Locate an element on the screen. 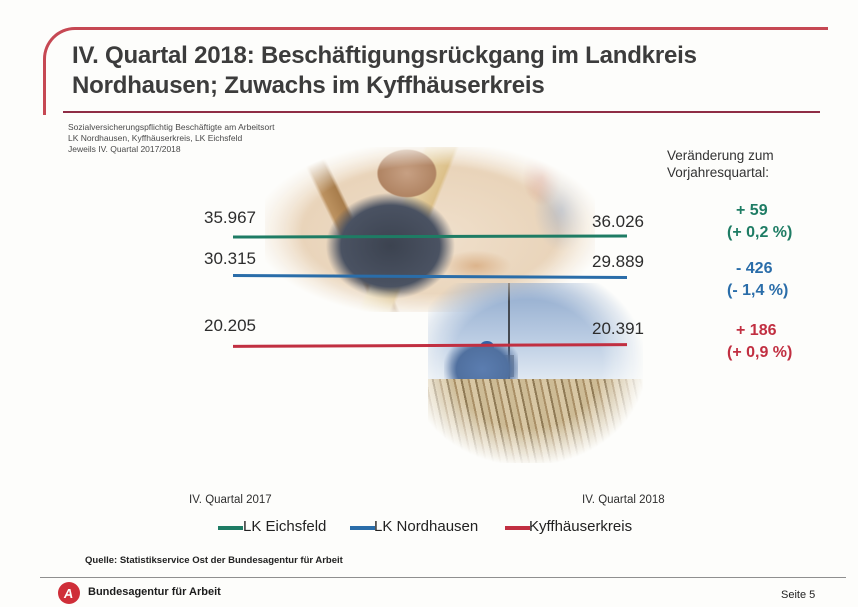  value-kyffhaeuser-2017: 20.205 is located at coordinates (230, 325).